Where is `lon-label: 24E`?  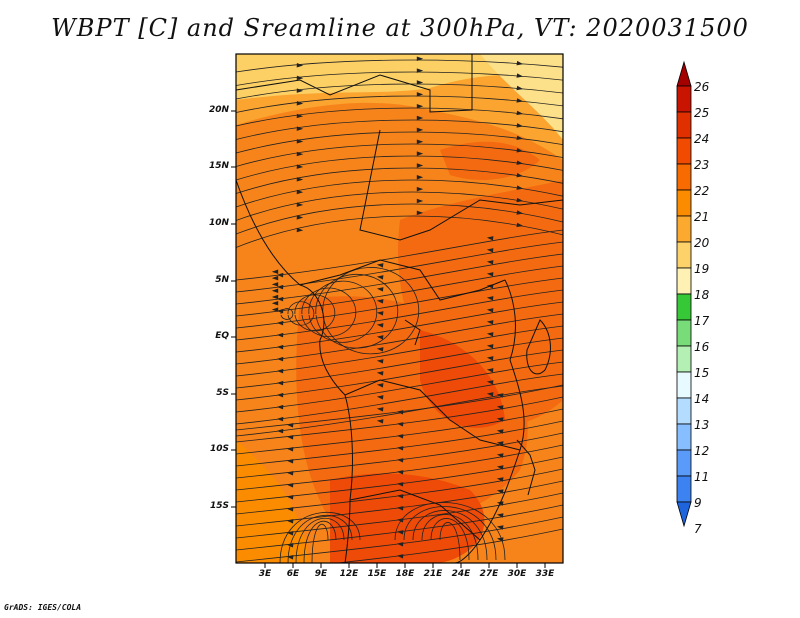
lon-label: 24E is located at coordinates (461, 574).